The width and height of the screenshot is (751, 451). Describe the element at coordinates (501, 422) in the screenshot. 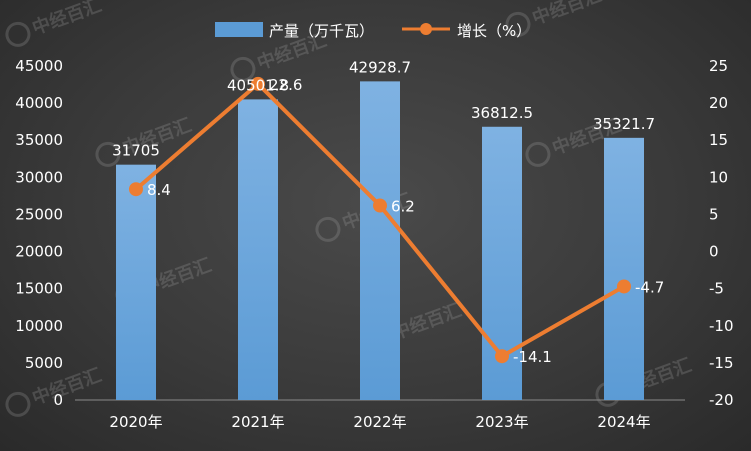

I see `x-tick-label: 2023年` at that location.